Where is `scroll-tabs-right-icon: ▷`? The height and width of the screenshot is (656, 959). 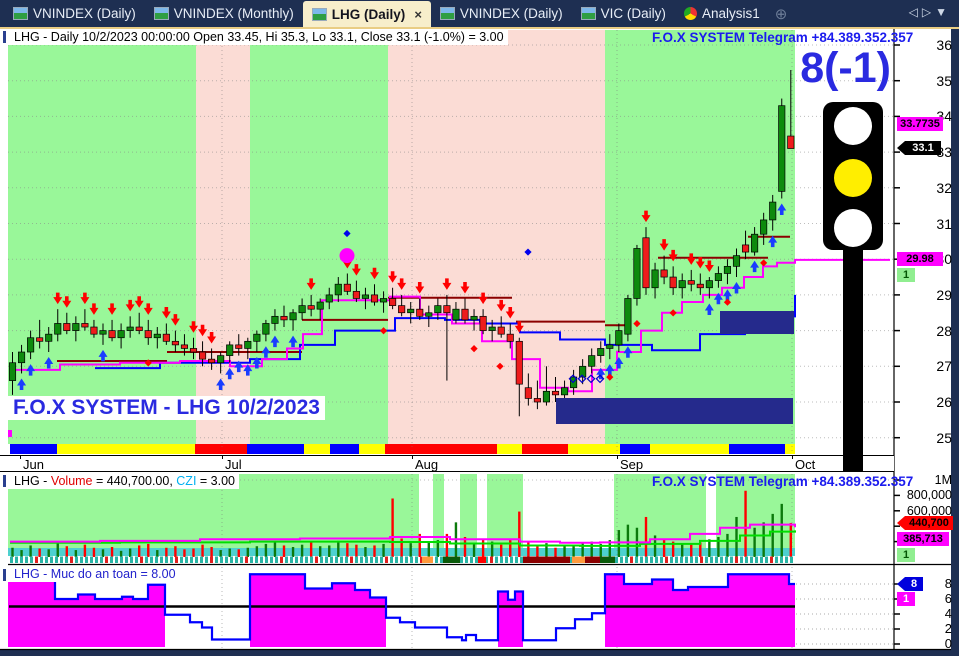
scroll-tabs-right-icon: ▷ is located at coordinates (928, 12).